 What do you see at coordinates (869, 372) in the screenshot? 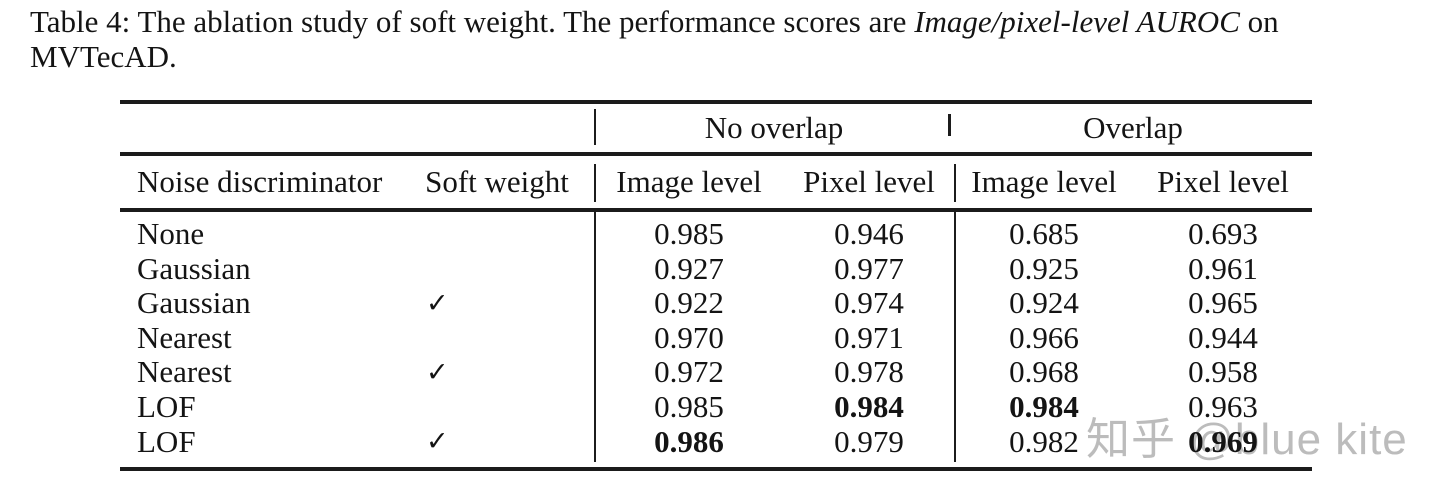
I see `pixel-level-no-overlap-cell: 0.978` at bounding box center [869, 372].